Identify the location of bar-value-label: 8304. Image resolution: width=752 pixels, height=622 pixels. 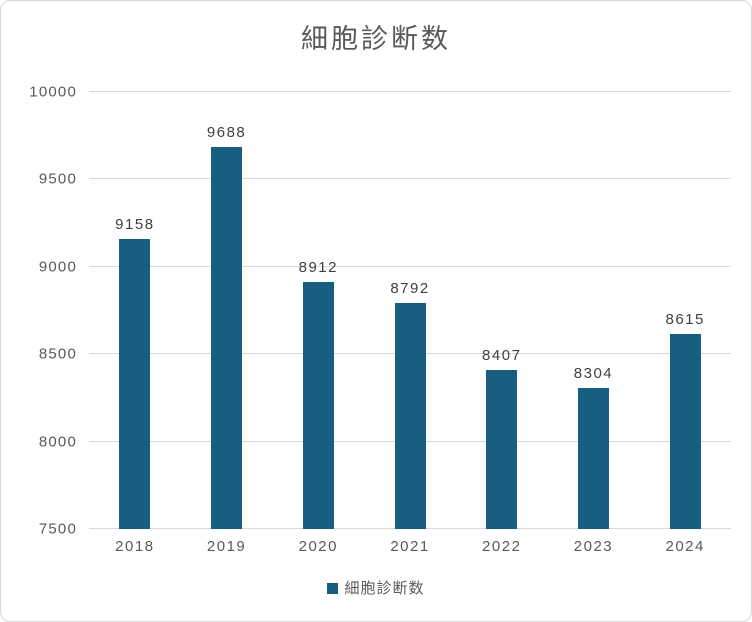
(593, 374).